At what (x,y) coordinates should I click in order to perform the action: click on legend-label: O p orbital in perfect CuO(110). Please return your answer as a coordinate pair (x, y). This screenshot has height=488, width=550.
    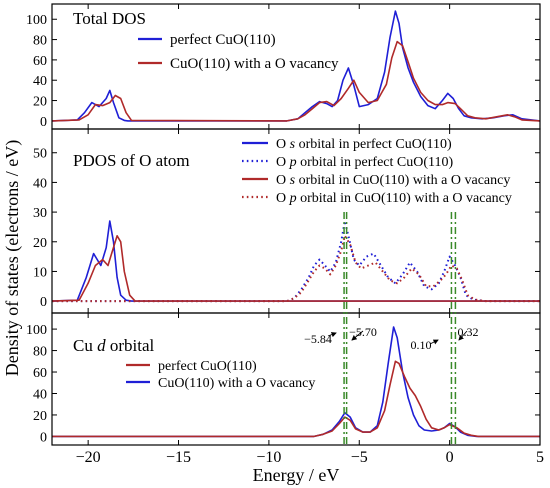
    Looking at the image, I should click on (365, 162).